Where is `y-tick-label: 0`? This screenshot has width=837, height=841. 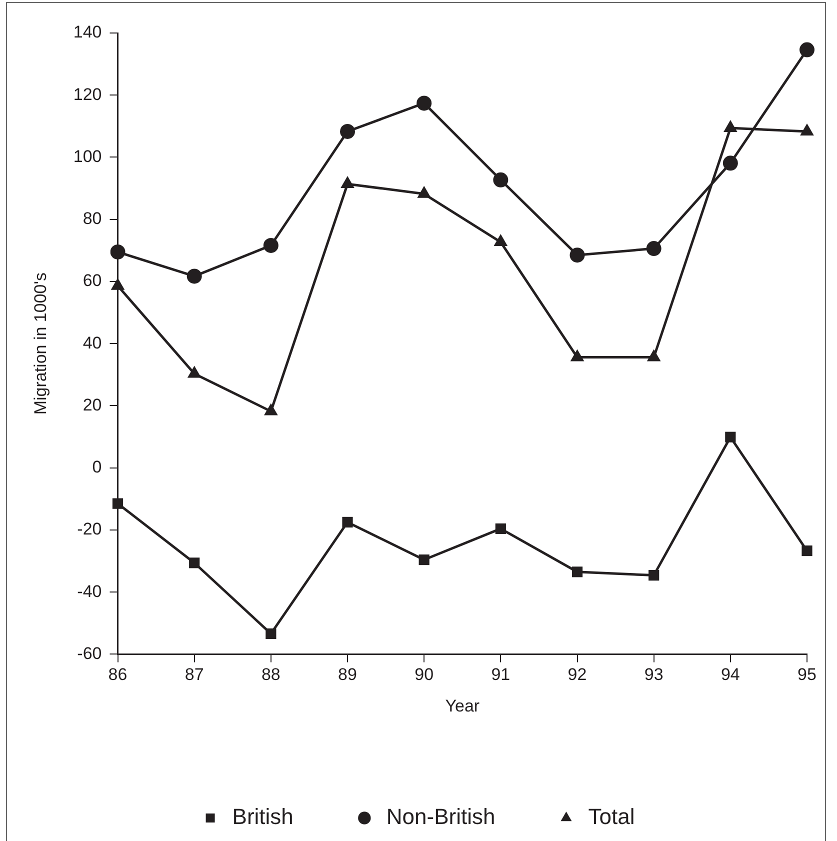 y-tick-label: 0 is located at coordinates (97, 467).